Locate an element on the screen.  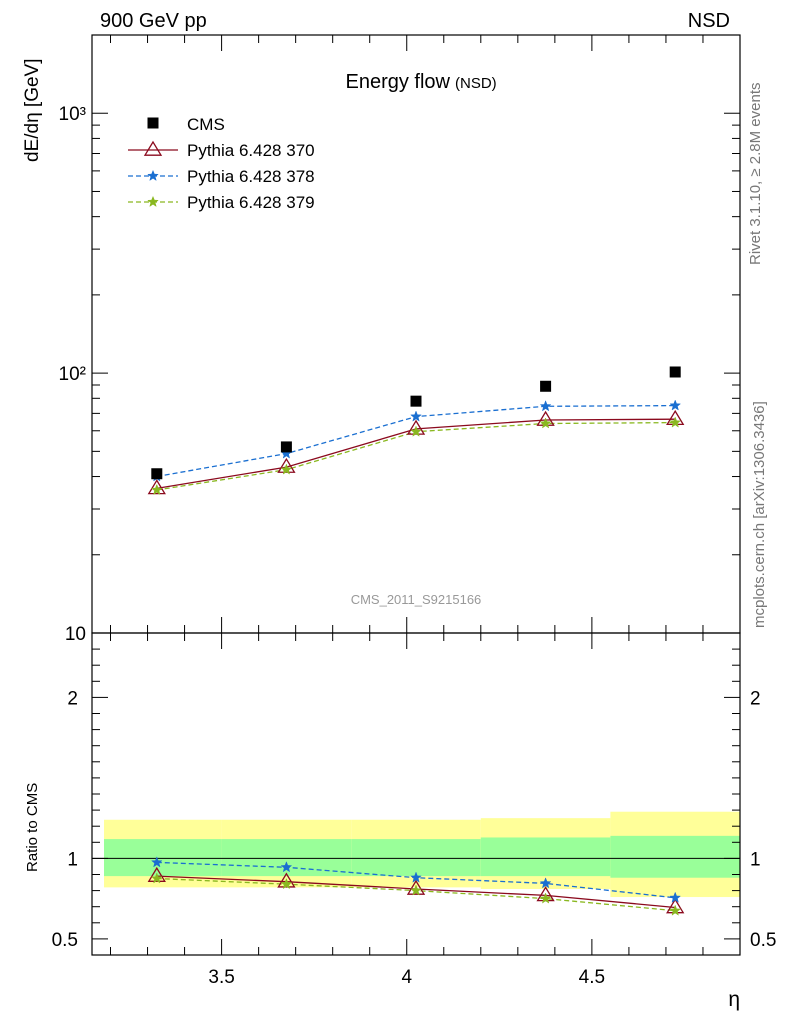
y-tick-label: 10² is located at coordinates (72, 374).